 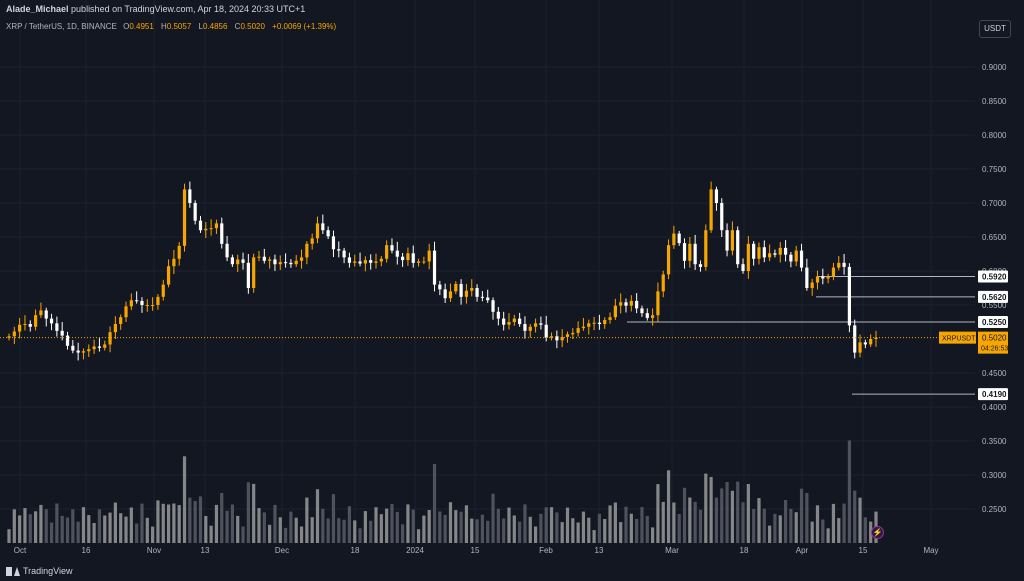 I want to click on symbol-label: XRP / TetherUS, 1D, BINANCE, so click(x=61, y=26).